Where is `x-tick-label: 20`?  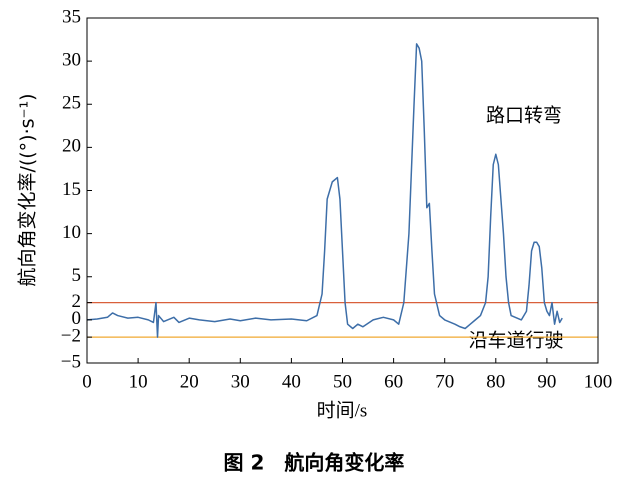
x-tick-label: 20 is located at coordinates (189, 381).